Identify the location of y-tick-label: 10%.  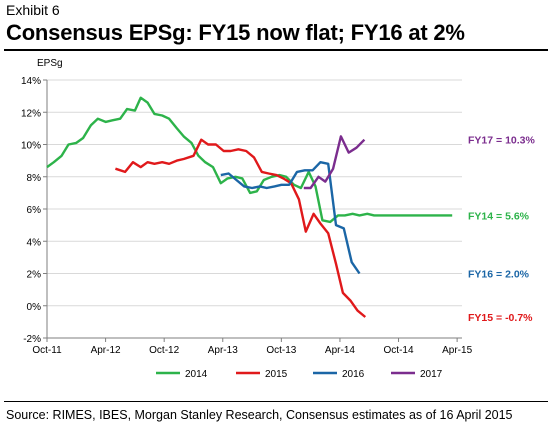
(31, 146).